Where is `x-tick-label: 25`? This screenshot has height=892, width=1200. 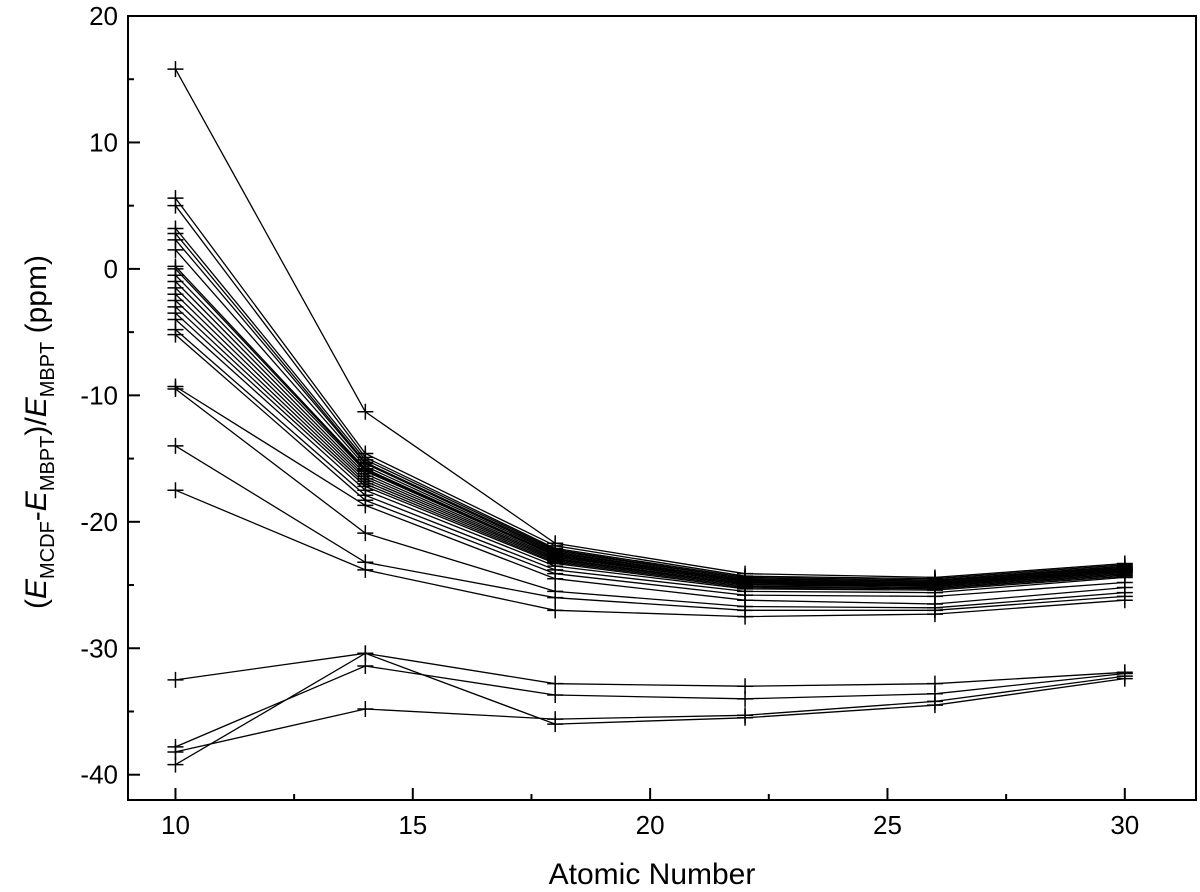
x-tick-label: 25 is located at coordinates (887, 825).